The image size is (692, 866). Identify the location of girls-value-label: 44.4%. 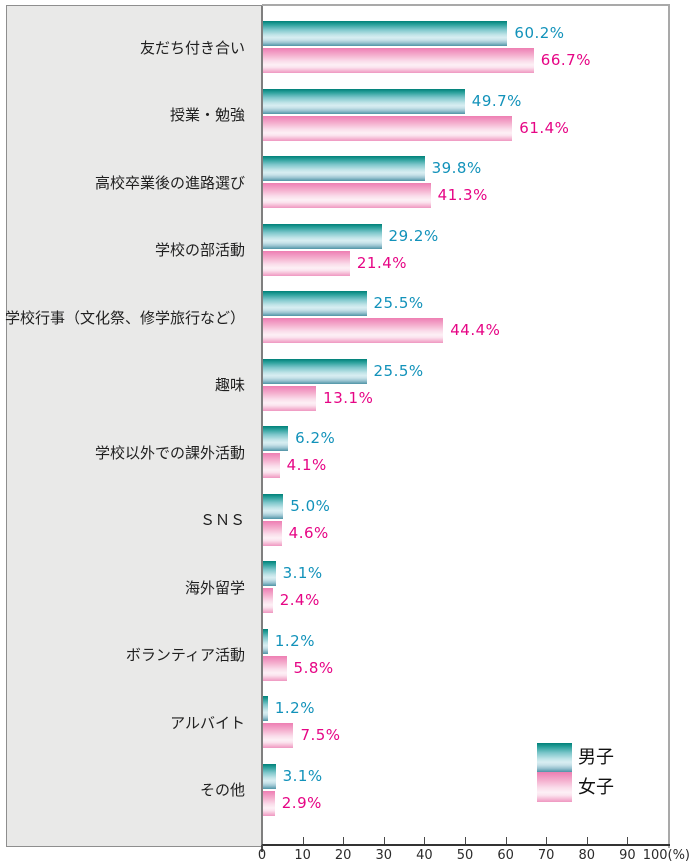
(475, 330).